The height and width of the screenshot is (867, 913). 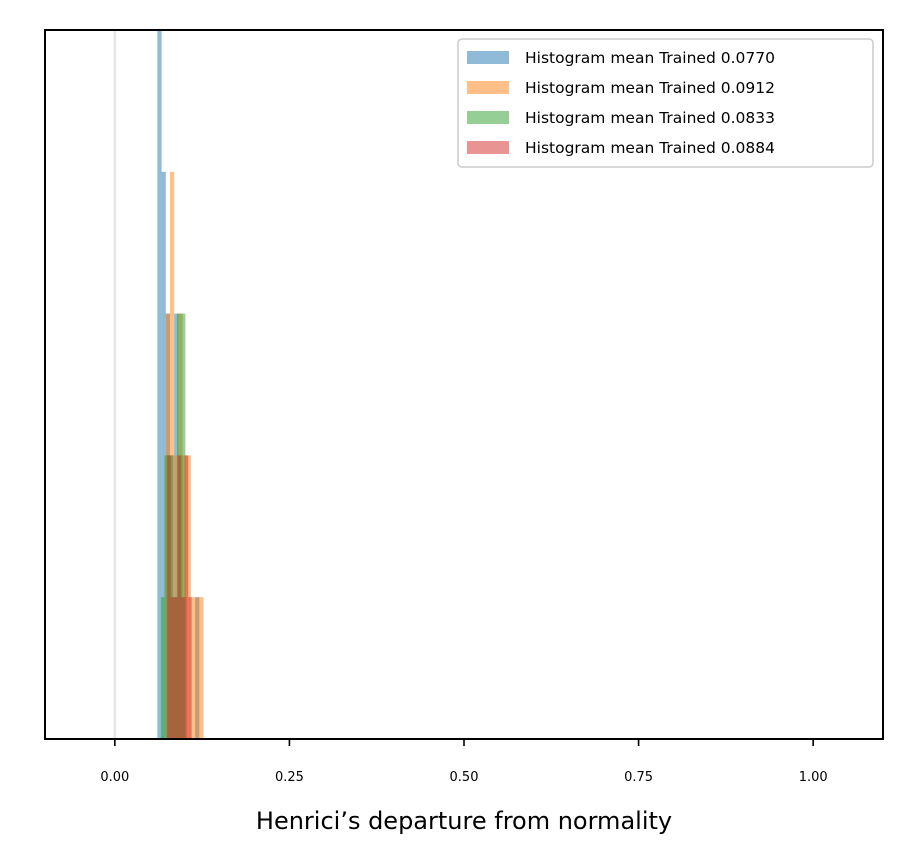 I want to click on legend-box, so click(x=665, y=103).